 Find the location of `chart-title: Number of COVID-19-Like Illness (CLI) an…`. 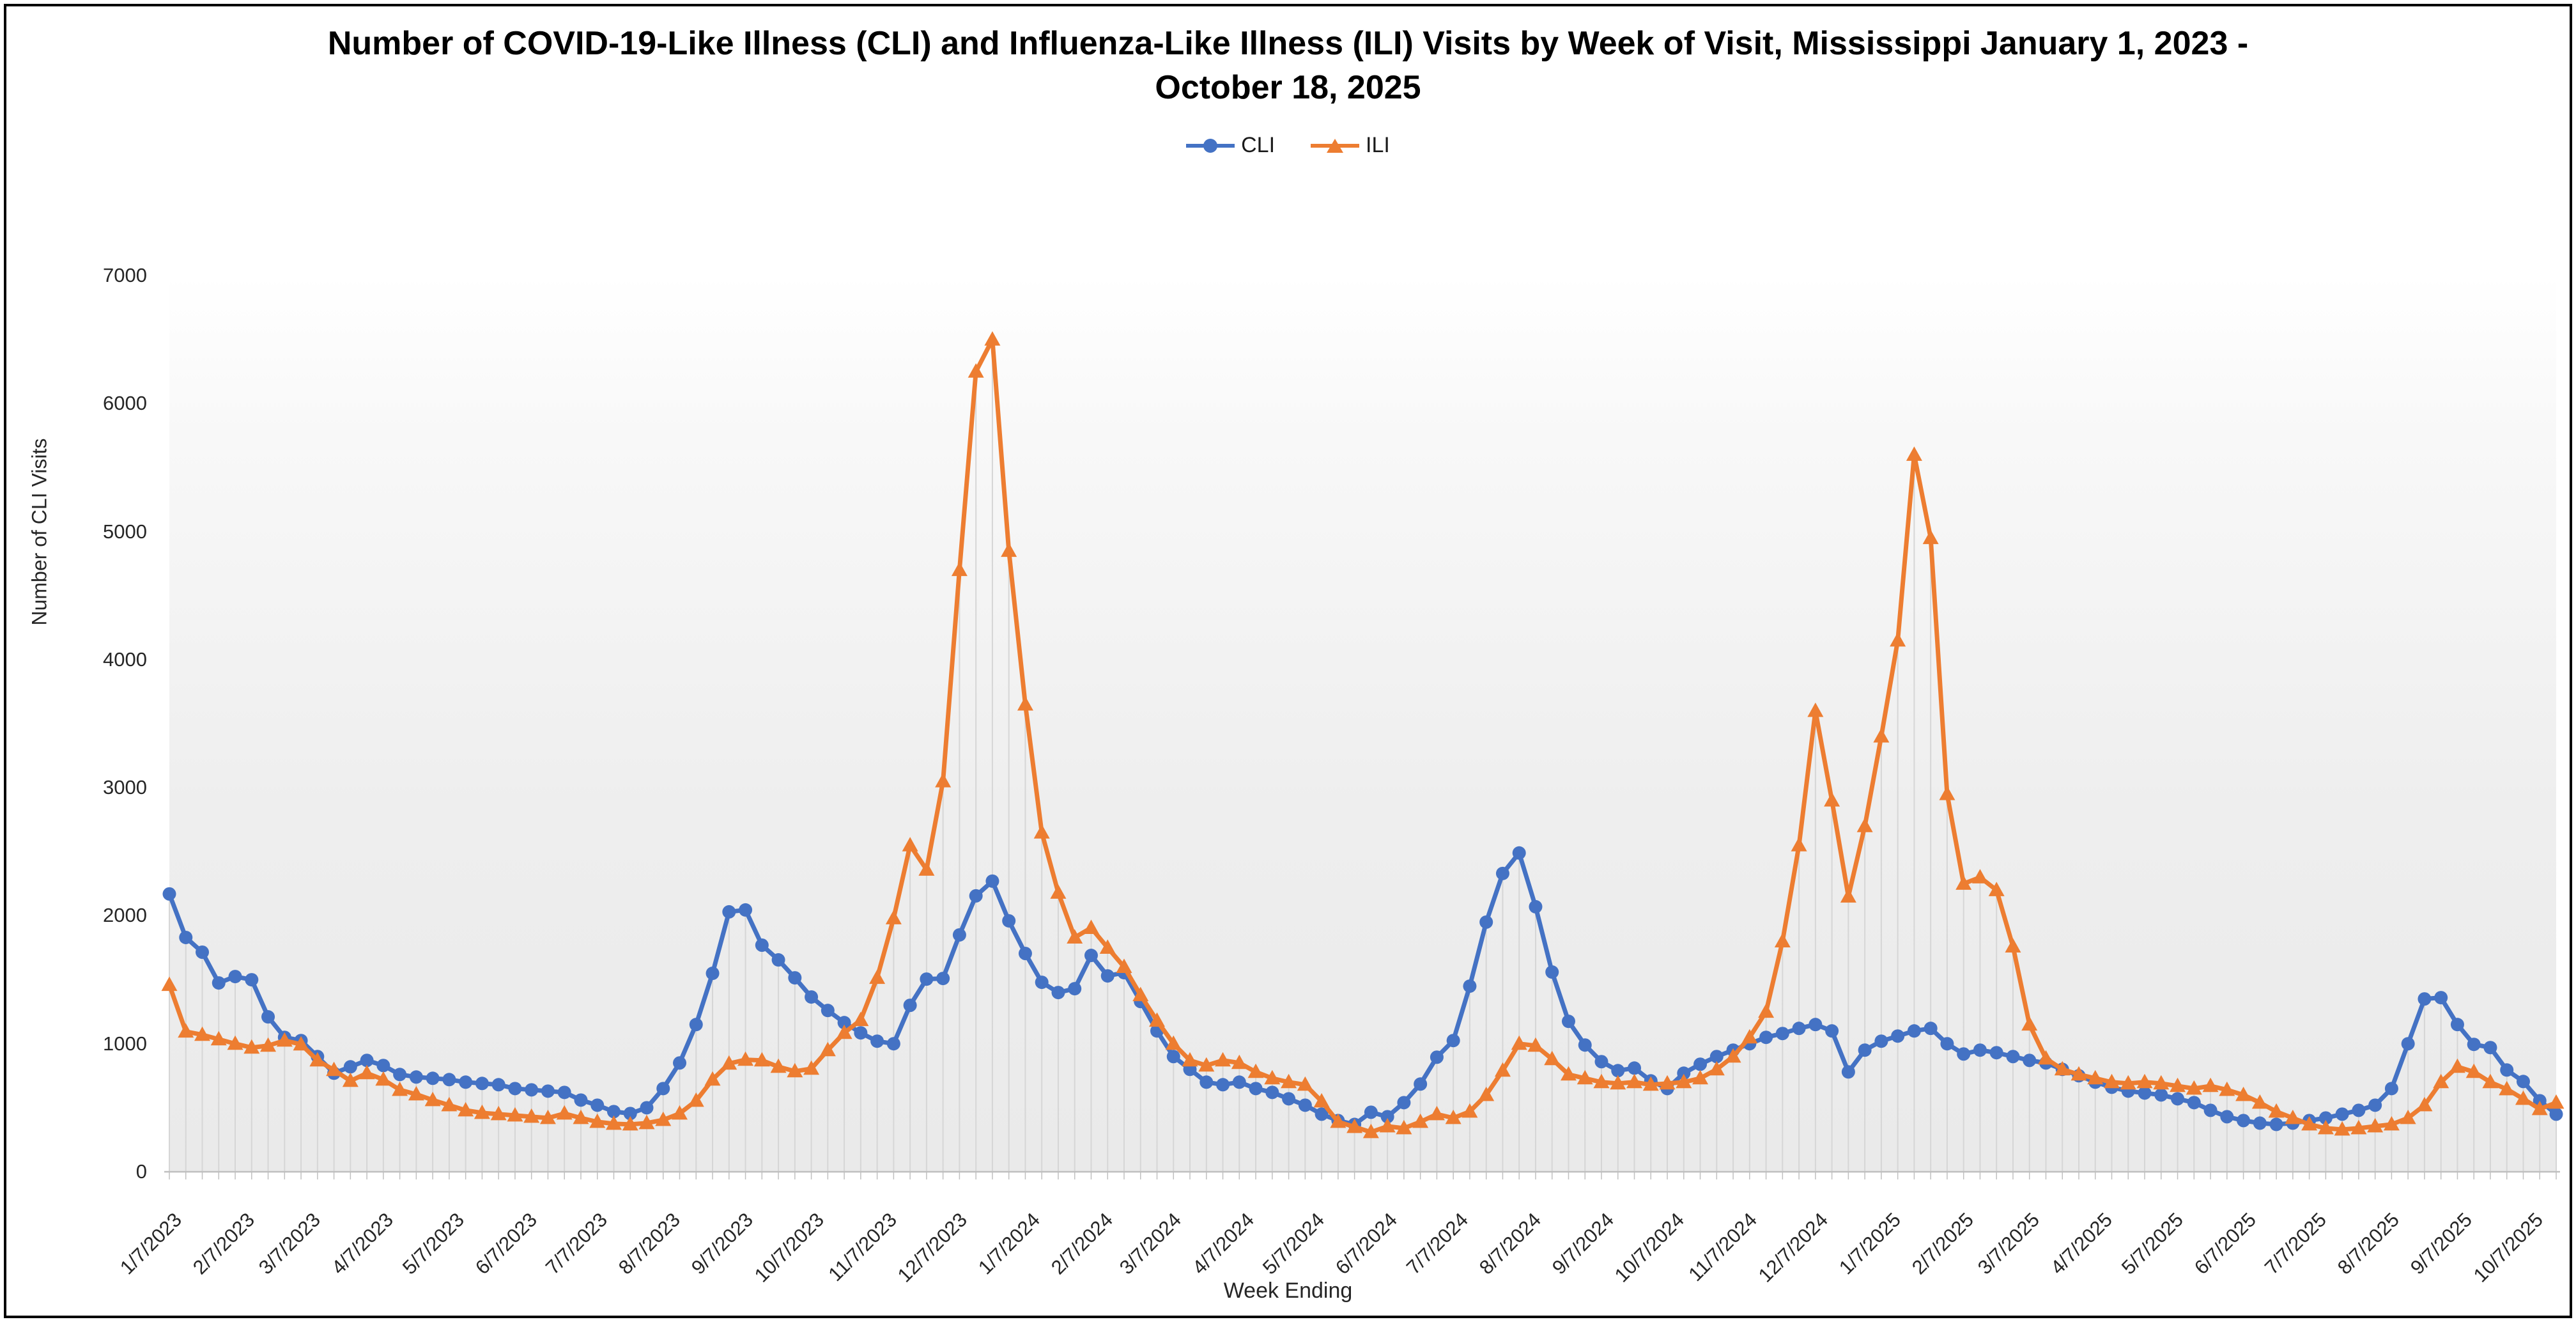

chart-title: Number of COVID-19-Like Illness (CLI) an… is located at coordinates (1288, 65).